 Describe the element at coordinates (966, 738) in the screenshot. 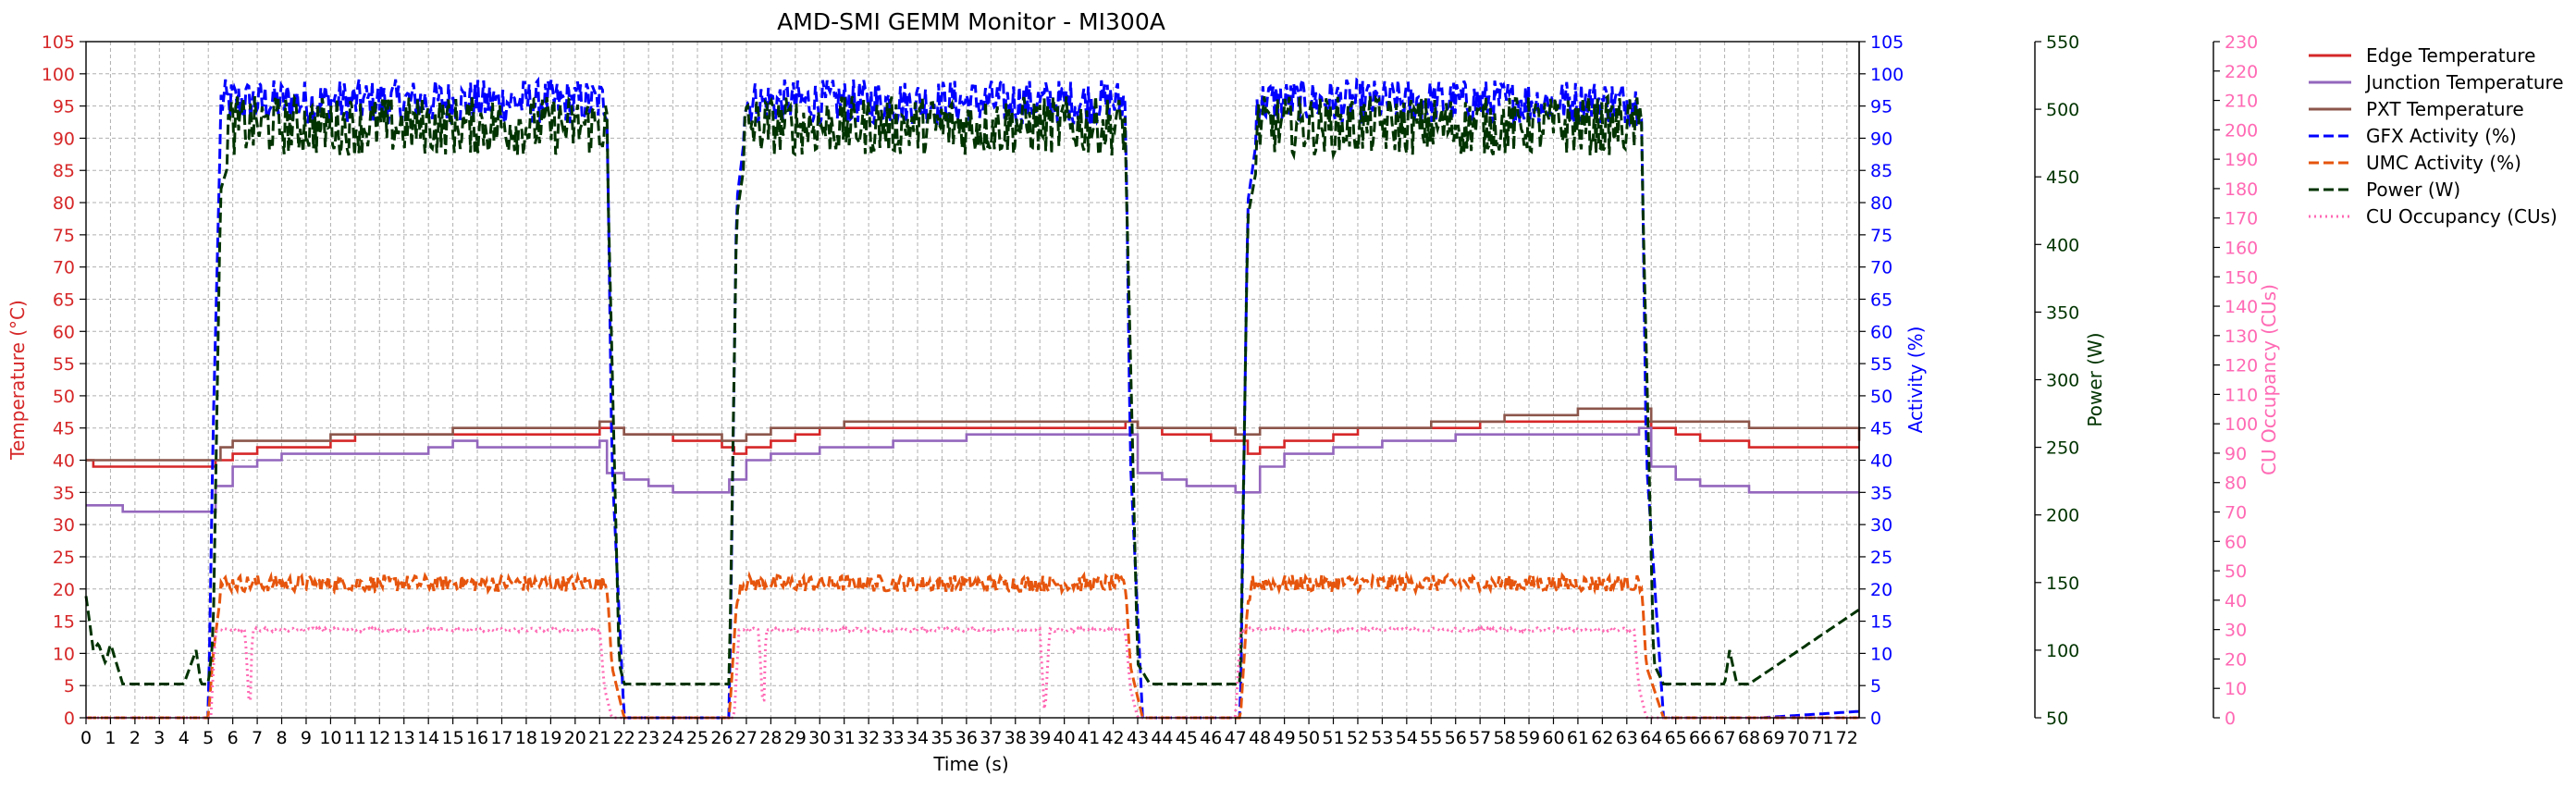

I see `x-tick-label: 36` at that location.